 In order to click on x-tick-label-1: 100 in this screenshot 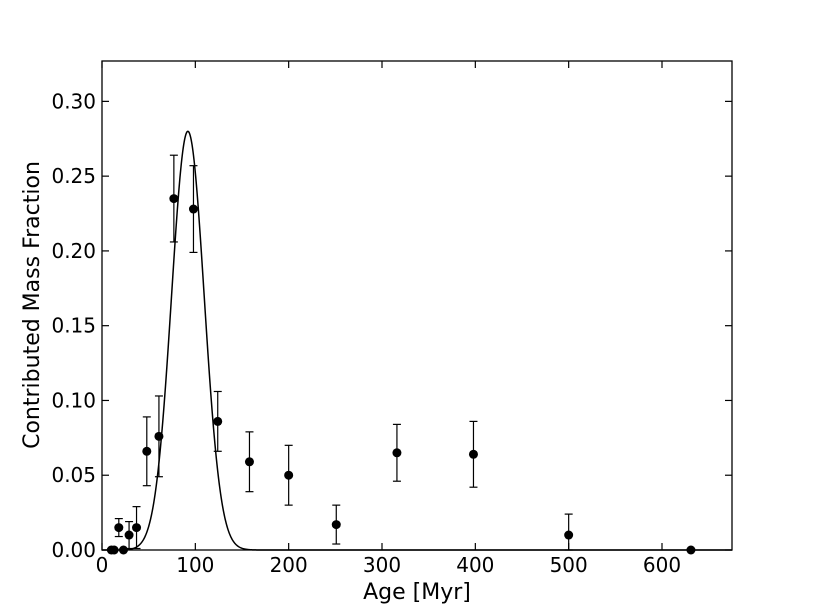, I will do `click(195, 565)`.